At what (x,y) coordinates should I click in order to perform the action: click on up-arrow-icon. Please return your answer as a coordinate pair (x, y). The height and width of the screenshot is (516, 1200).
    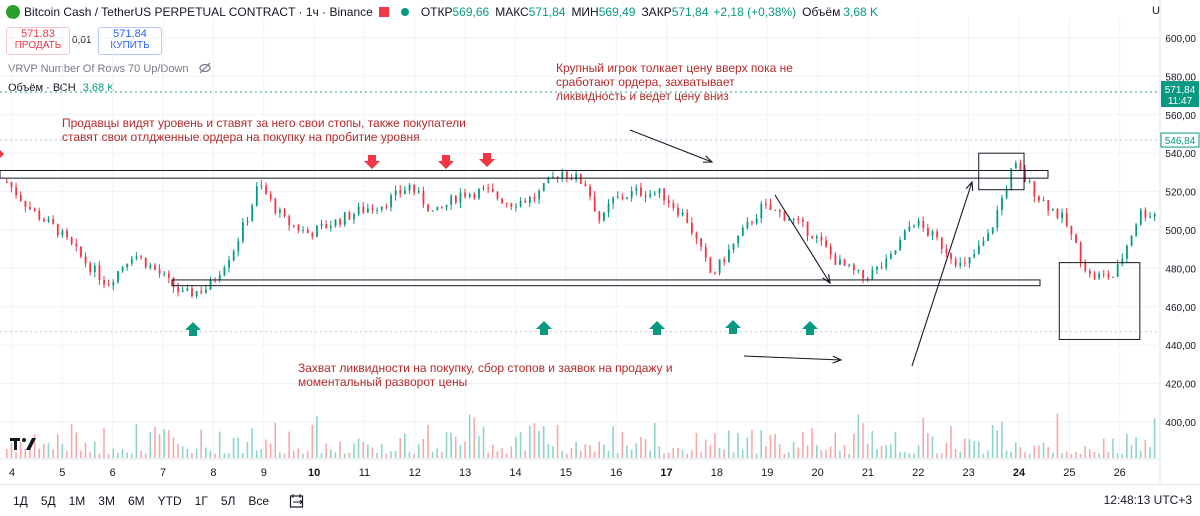
    Looking at the image, I should click on (544, 328).